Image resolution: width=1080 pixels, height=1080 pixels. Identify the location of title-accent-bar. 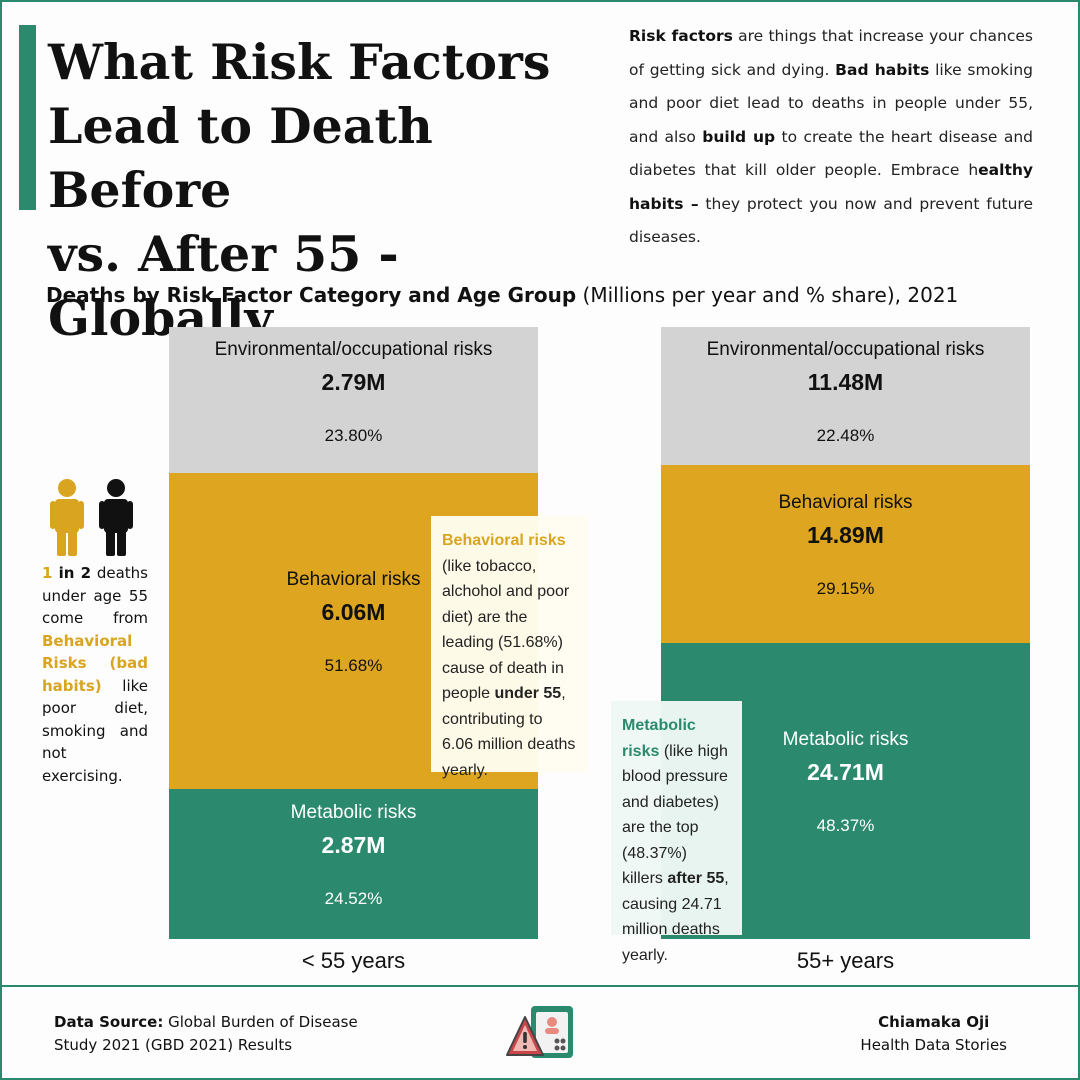
(27, 117).